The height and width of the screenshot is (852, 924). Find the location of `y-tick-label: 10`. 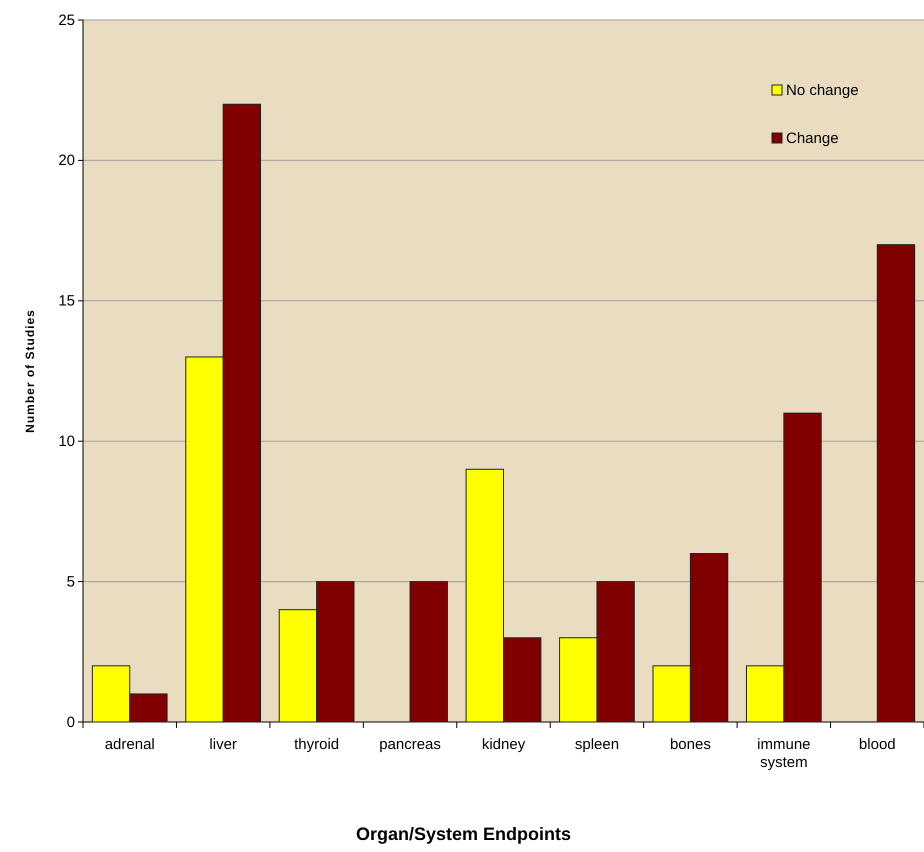

y-tick-label: 10 is located at coordinates (66, 441).